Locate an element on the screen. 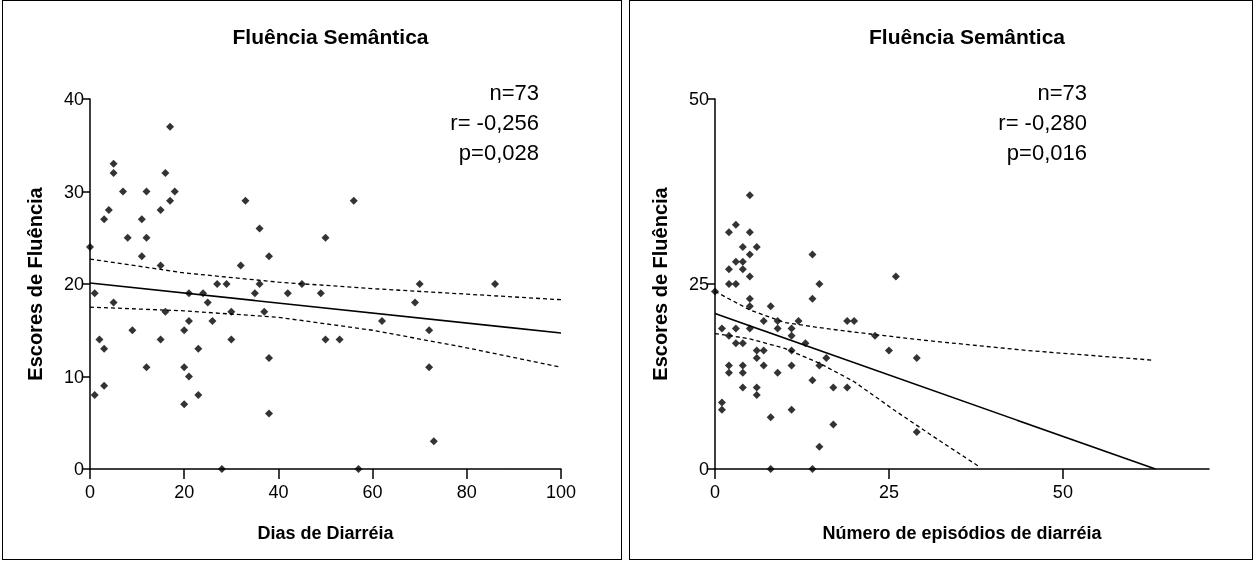  x-tick-label: 20 is located at coordinates (184, 492).